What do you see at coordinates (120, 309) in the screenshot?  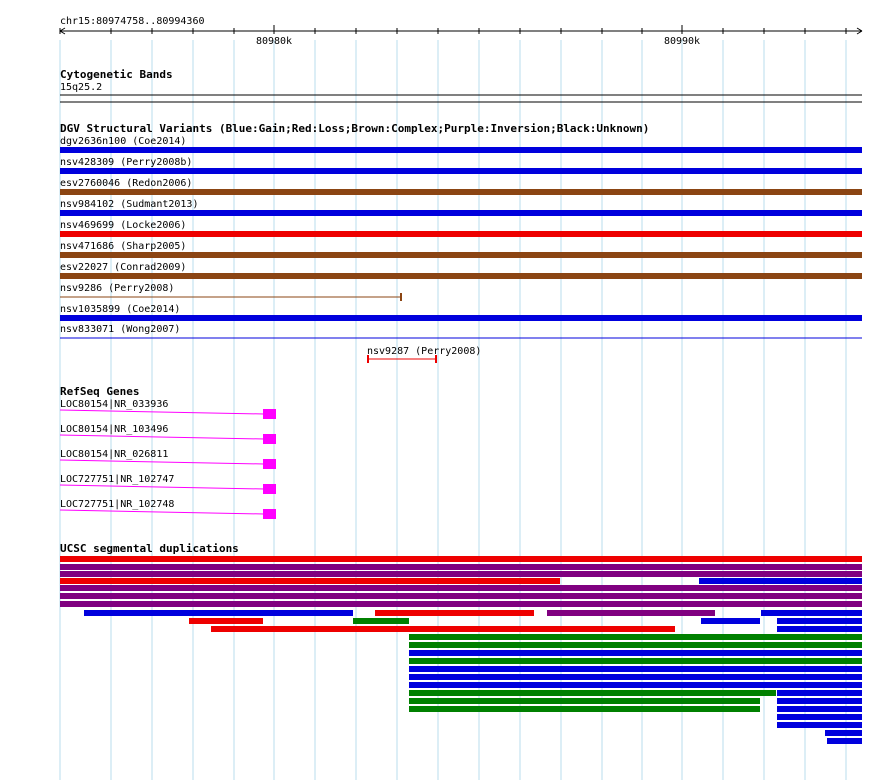 I see `variant-label: nsv1035899 (Coe2014)` at bounding box center [120, 309].